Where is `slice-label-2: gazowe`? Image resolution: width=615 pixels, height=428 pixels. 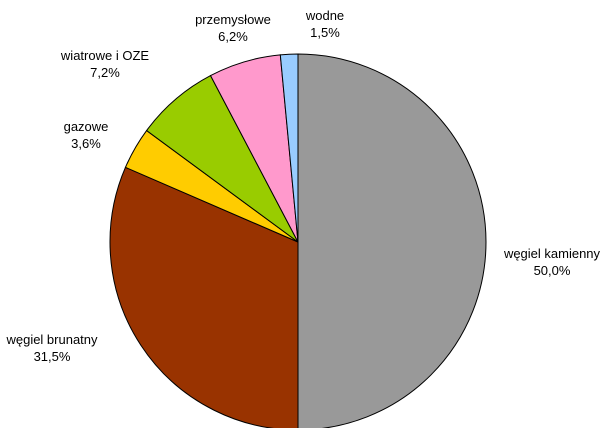 slice-label-2: gazowe is located at coordinates (86, 126).